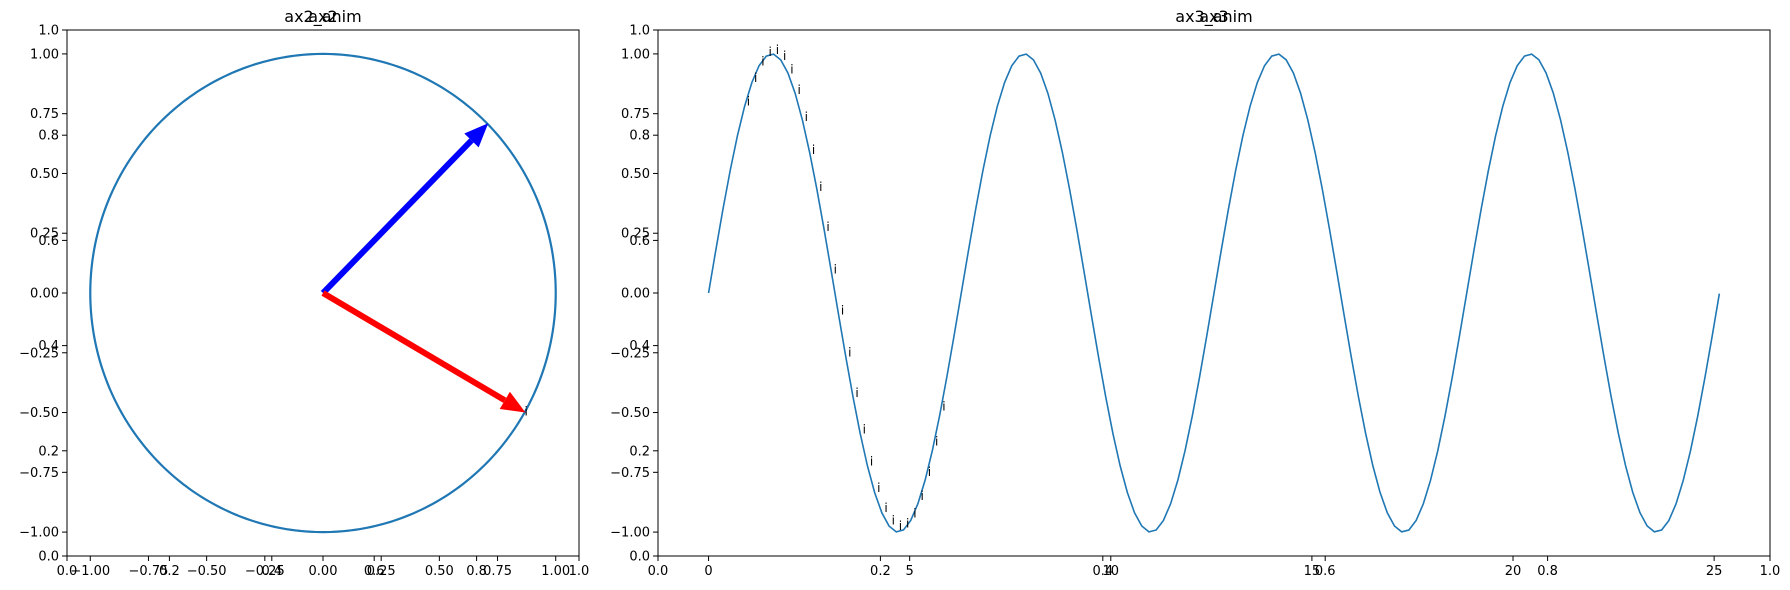 The image size is (1790, 590). Describe the element at coordinates (643, 451) in the screenshot. I see `overlay-ytick: 0.2` at that location.